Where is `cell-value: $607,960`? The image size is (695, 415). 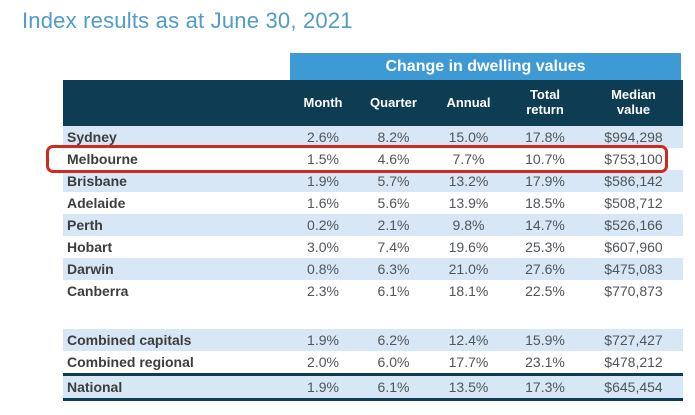 cell-value: $607,960 is located at coordinates (633, 247).